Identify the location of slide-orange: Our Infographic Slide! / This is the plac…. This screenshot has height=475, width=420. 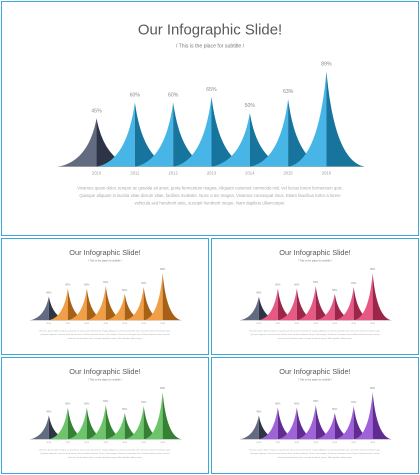
(105, 296).